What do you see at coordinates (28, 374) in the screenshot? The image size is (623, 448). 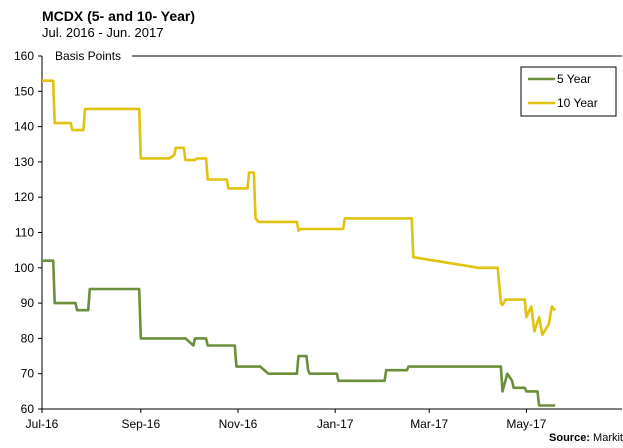 I see `y-tick-label: 70` at bounding box center [28, 374].